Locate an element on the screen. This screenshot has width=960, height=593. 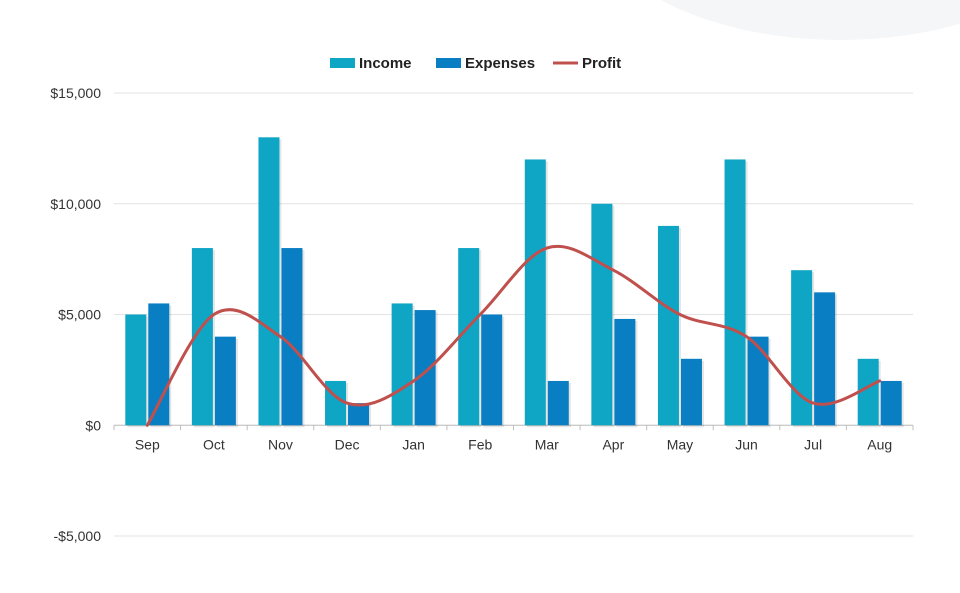
x-tick-label: Jun is located at coordinates (746, 444).